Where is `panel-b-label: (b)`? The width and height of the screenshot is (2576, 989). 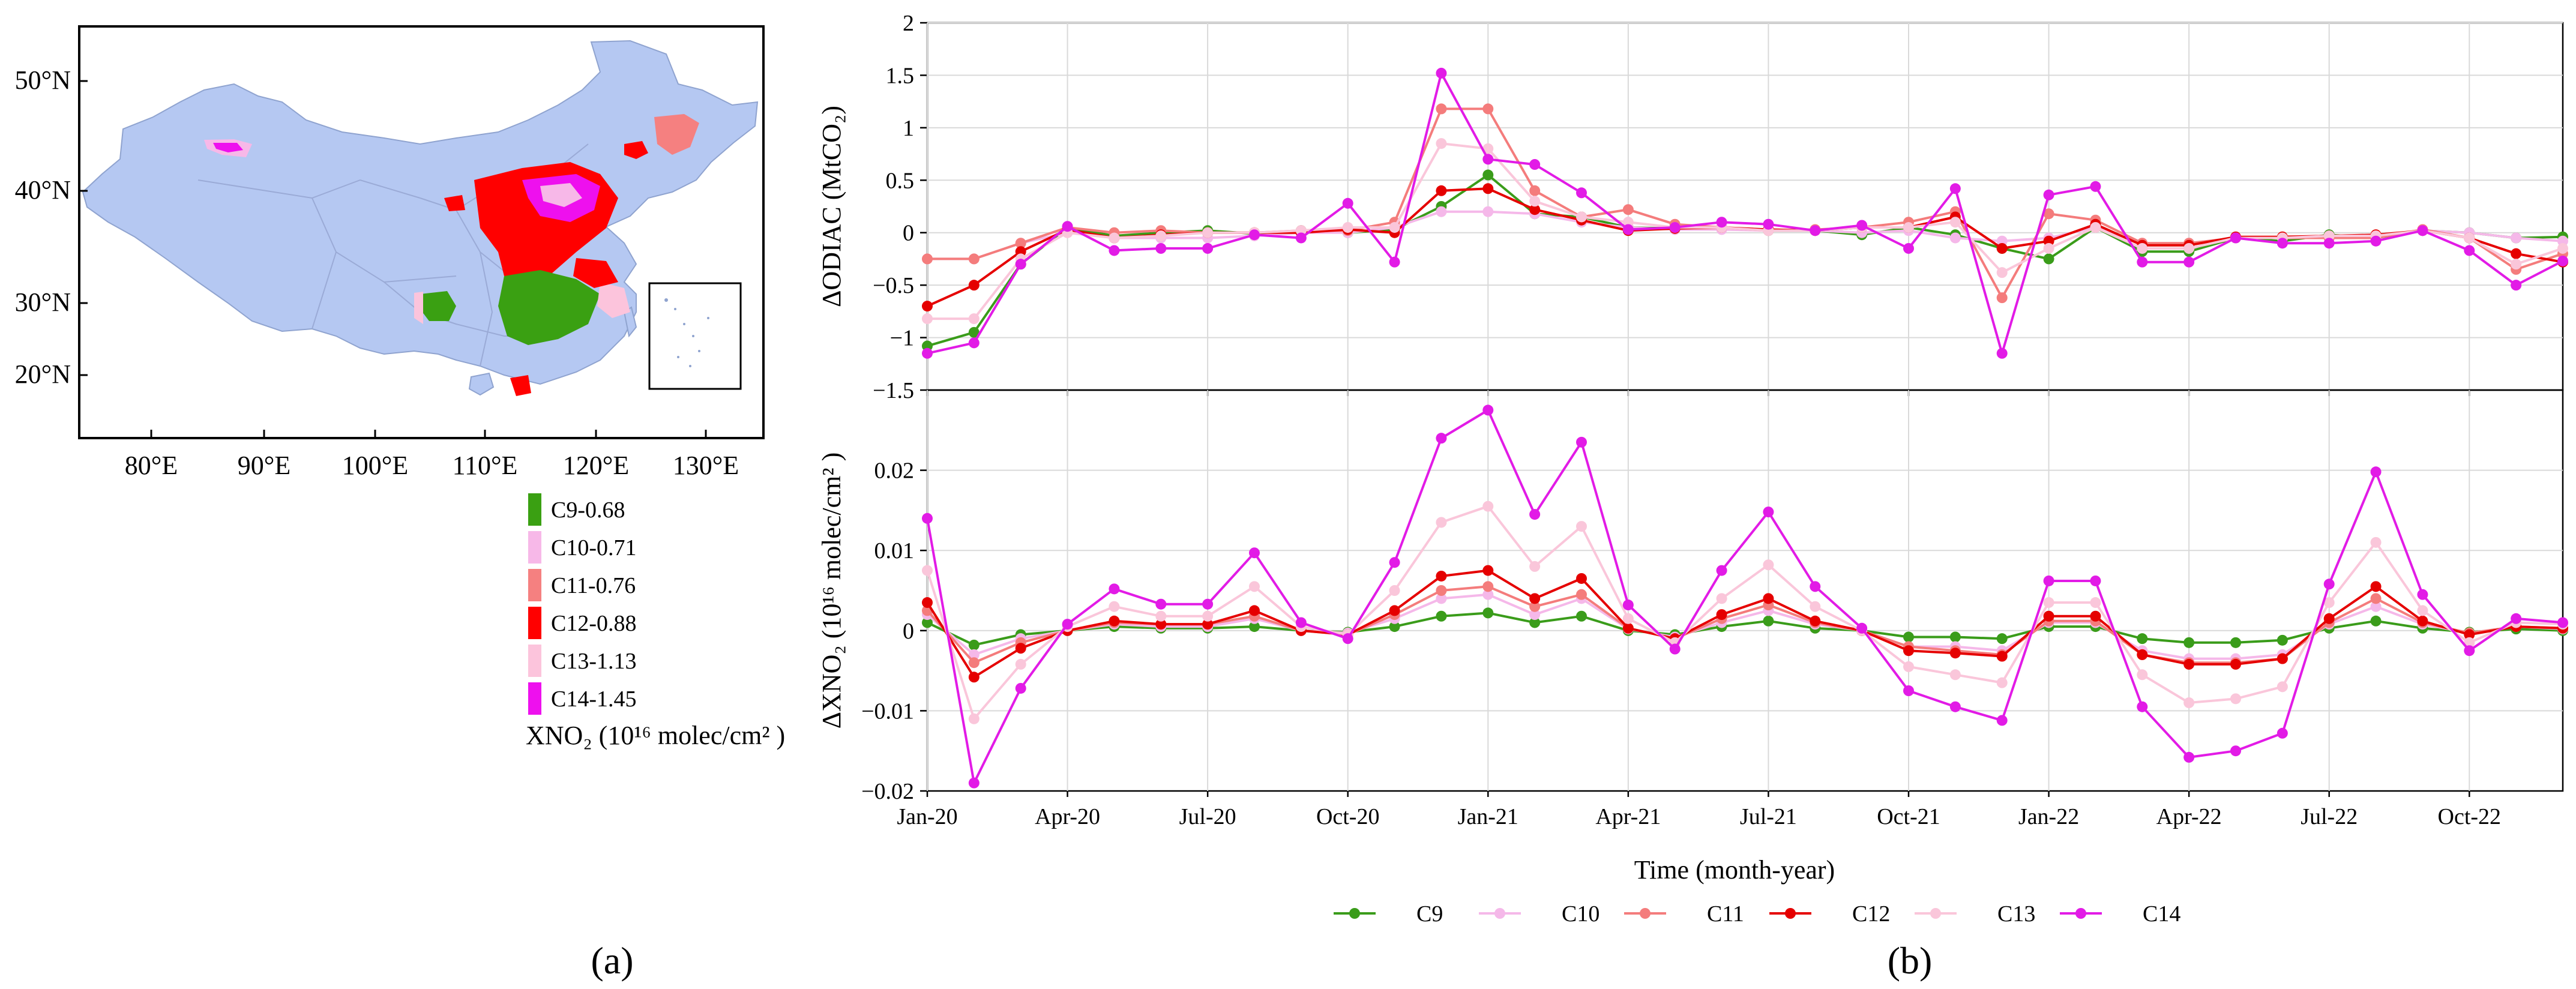 panel-b-label: (b) is located at coordinates (1911, 961).